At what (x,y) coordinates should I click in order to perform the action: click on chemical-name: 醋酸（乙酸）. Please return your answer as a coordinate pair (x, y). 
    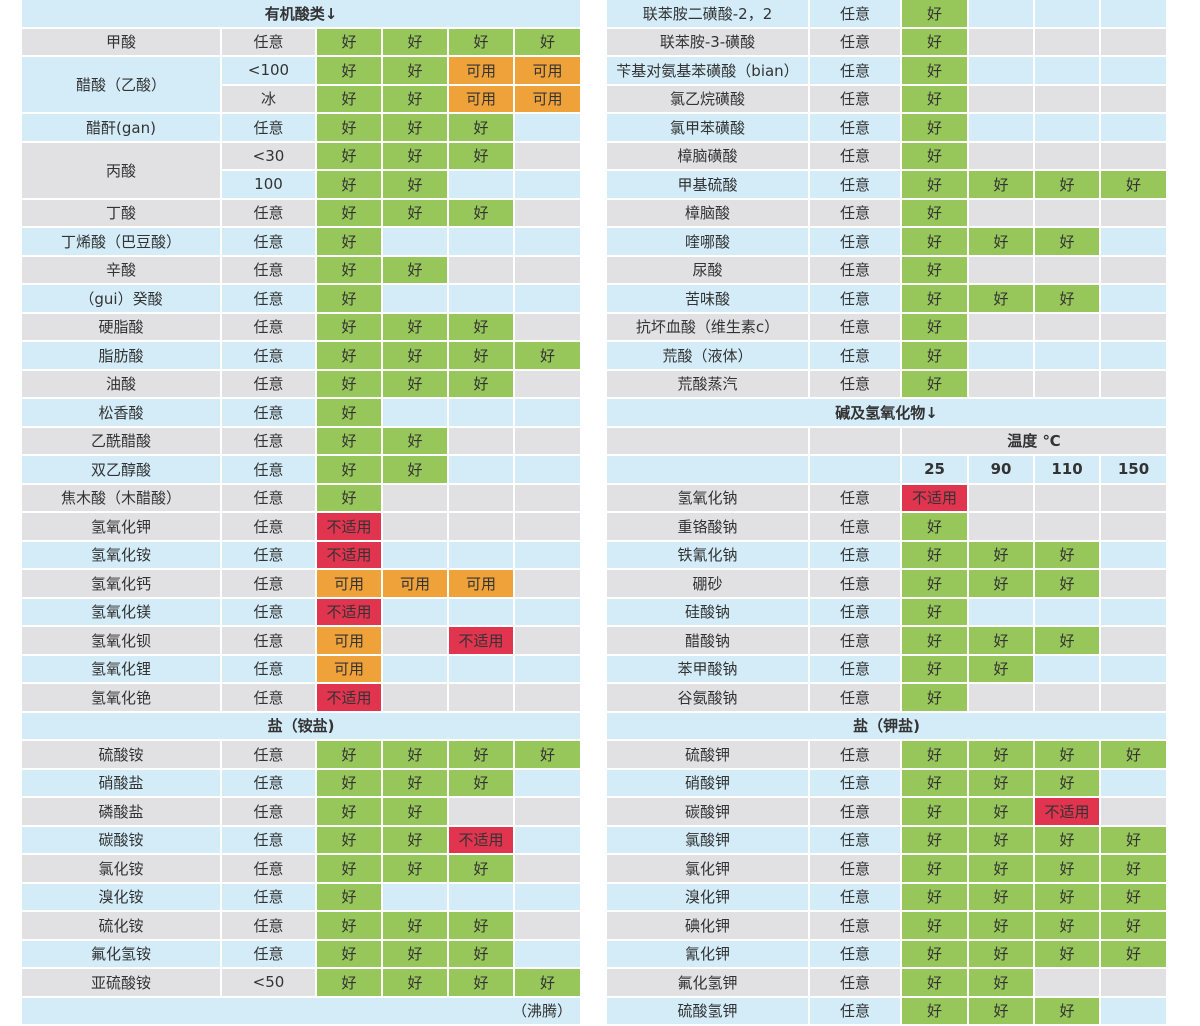
    Looking at the image, I should click on (121, 84).